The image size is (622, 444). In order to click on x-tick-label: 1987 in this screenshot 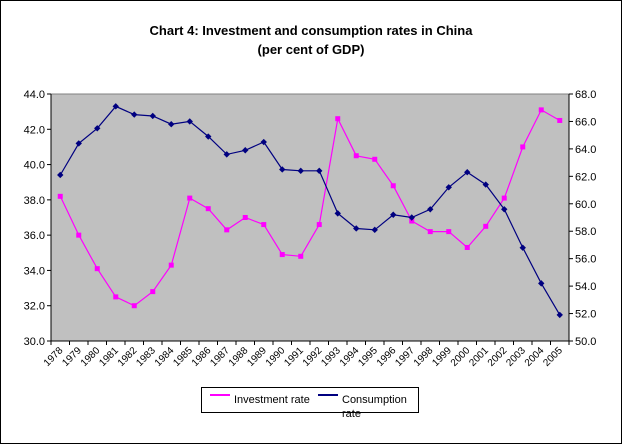, I will do `click(220, 357)`.